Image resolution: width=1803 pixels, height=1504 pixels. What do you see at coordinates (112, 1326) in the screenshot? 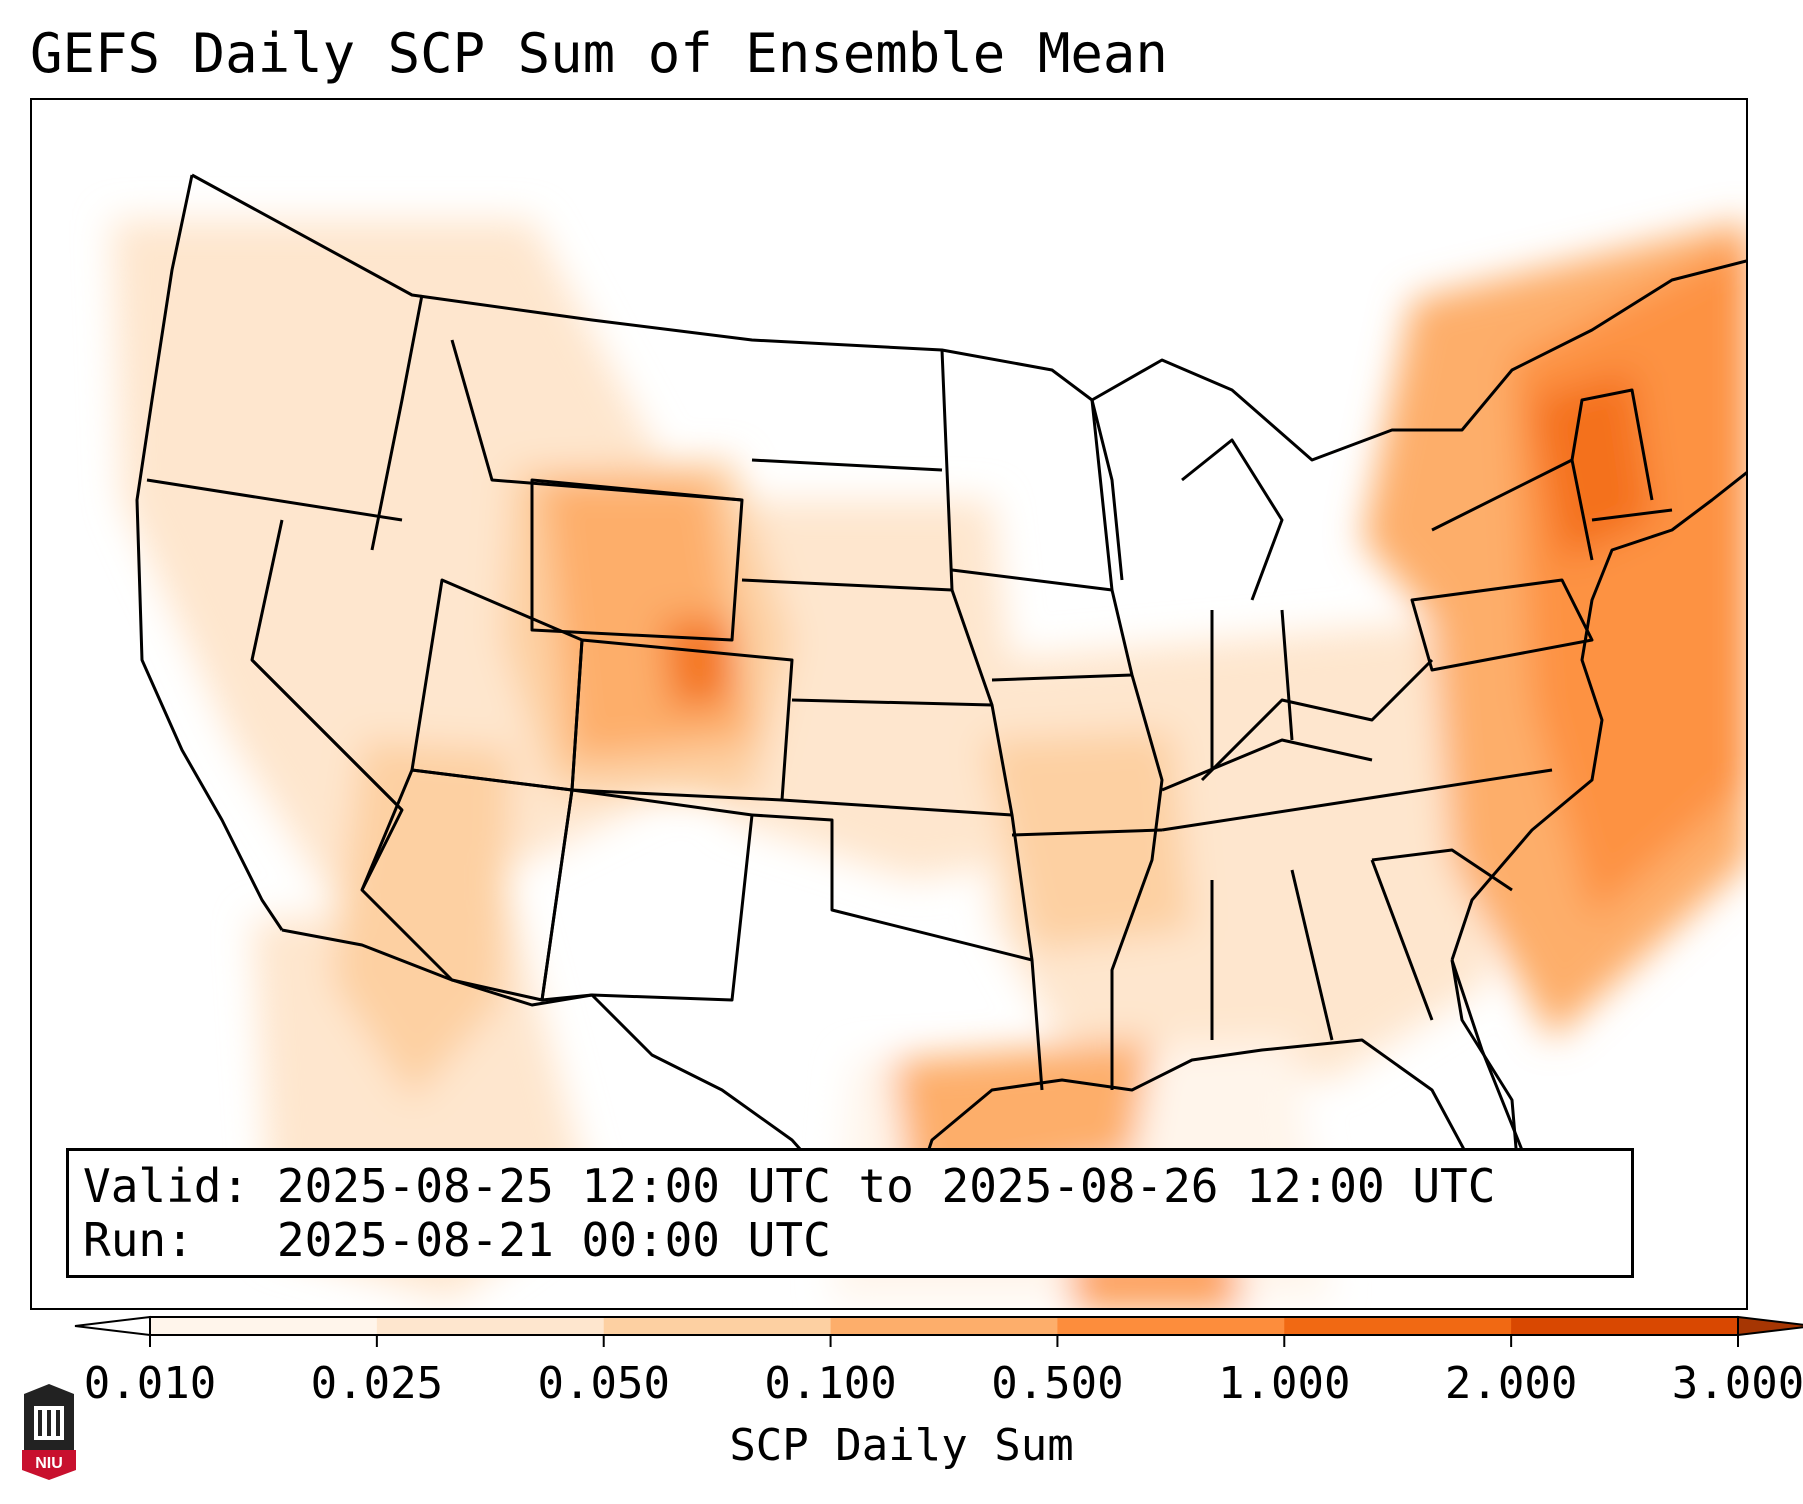
I see `colorbar-under-triangle` at bounding box center [112, 1326].